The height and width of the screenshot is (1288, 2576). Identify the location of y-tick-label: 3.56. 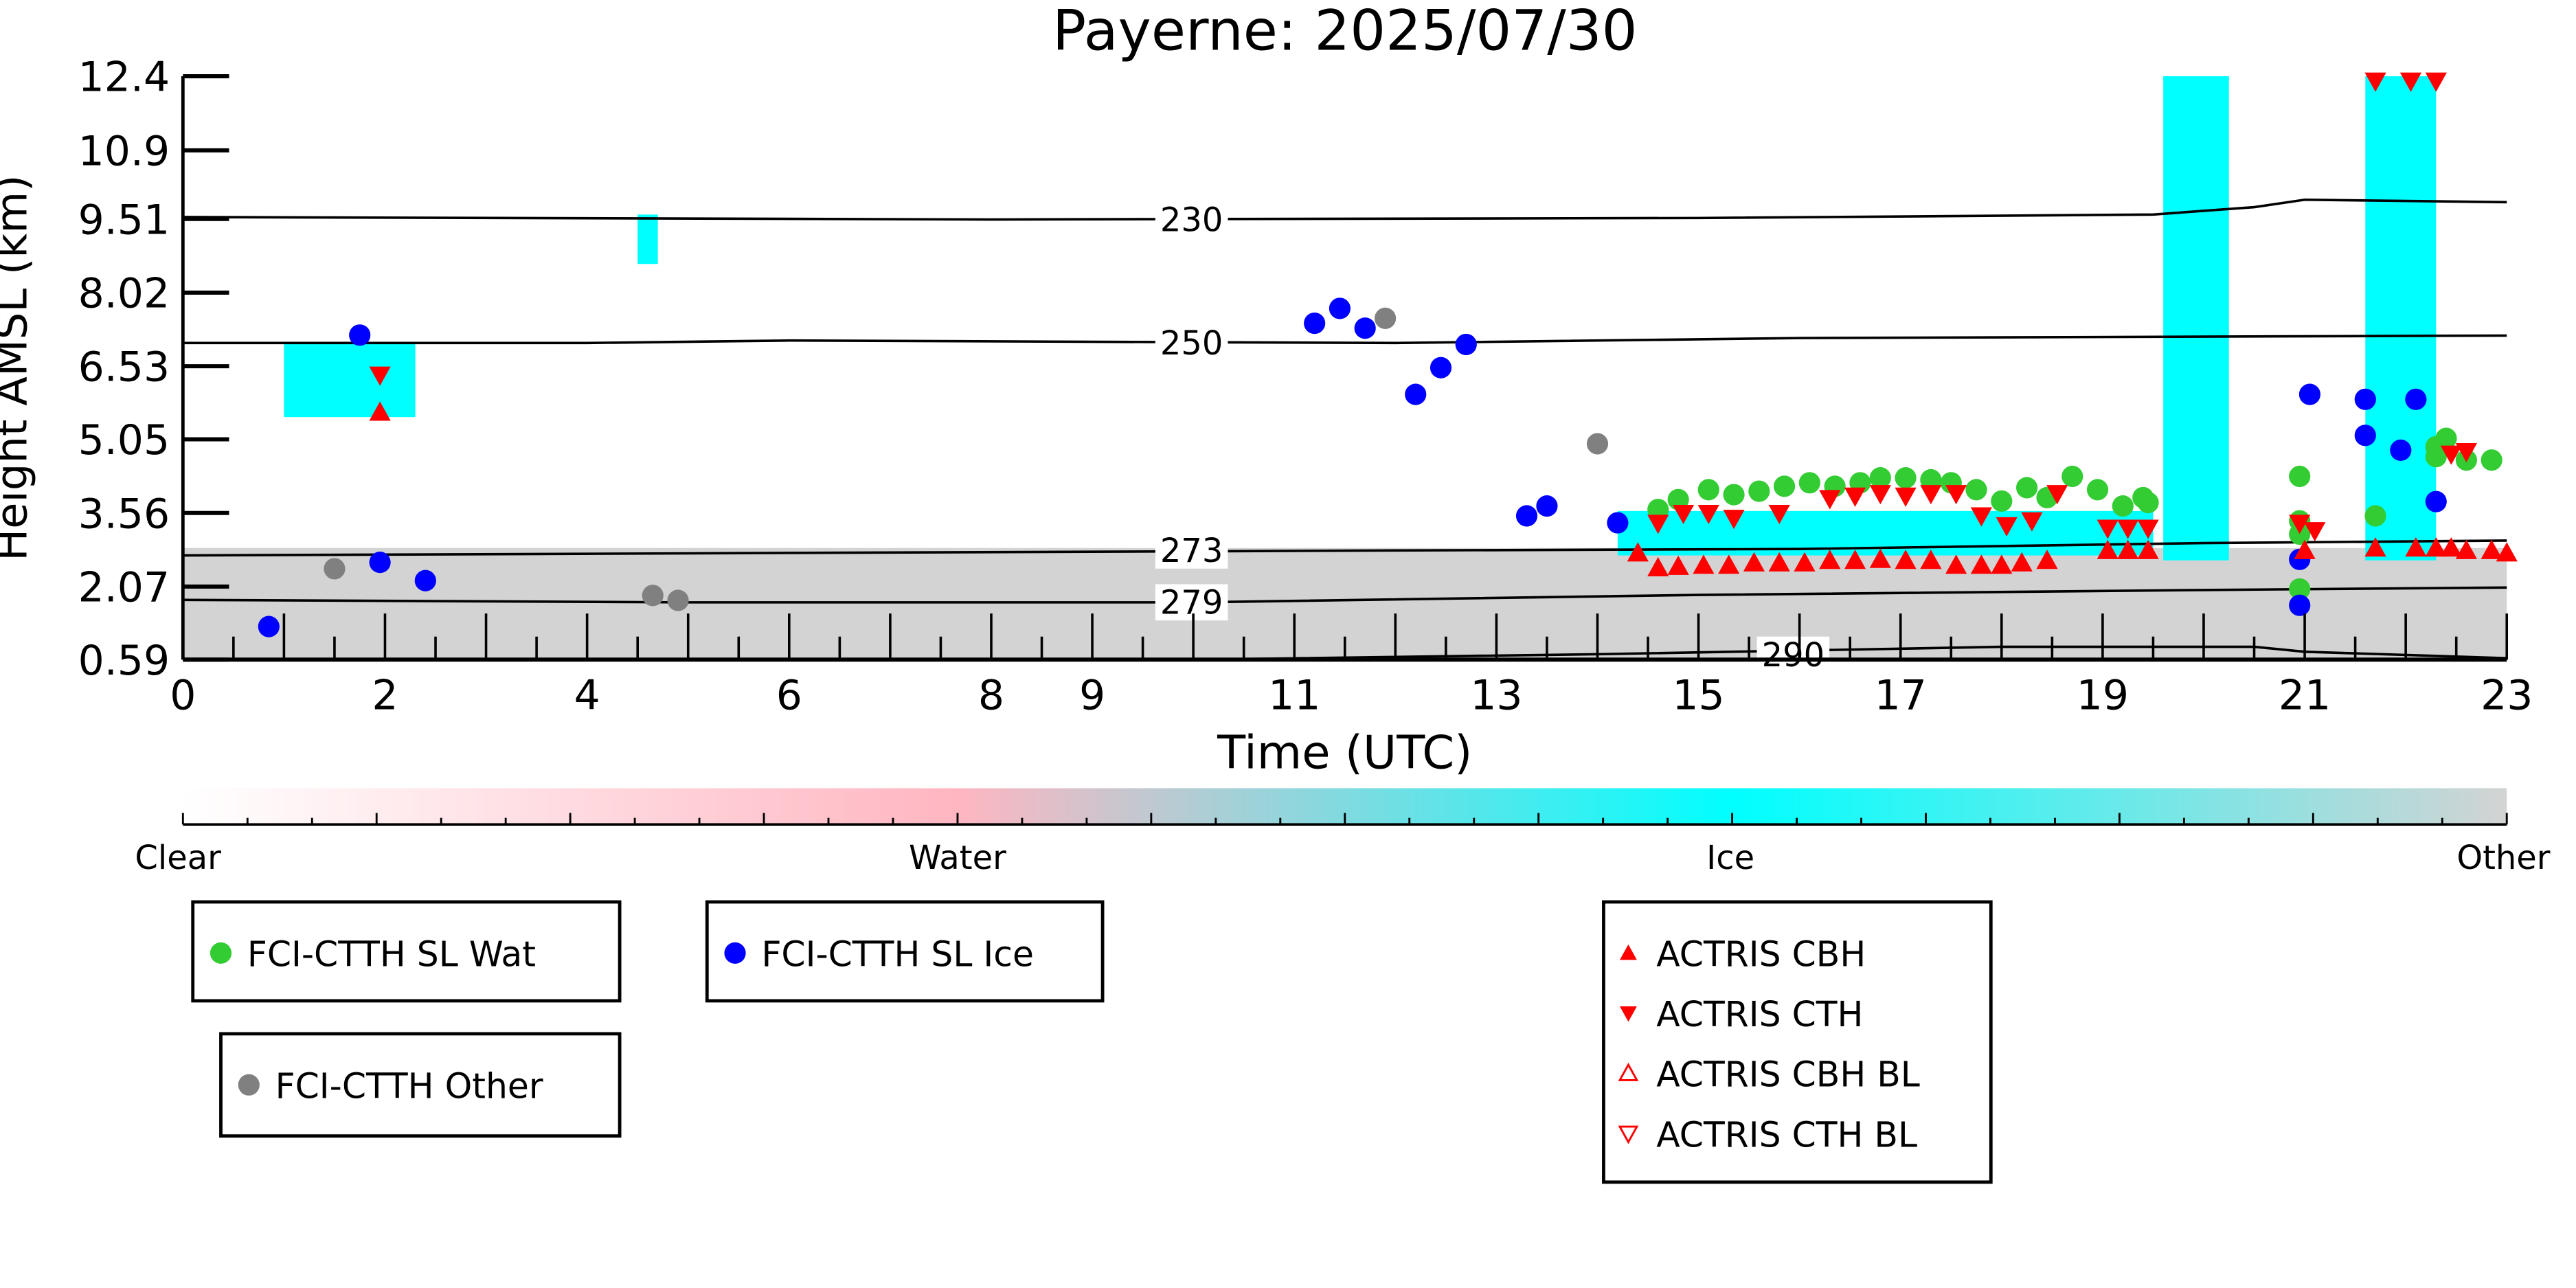
(124, 514).